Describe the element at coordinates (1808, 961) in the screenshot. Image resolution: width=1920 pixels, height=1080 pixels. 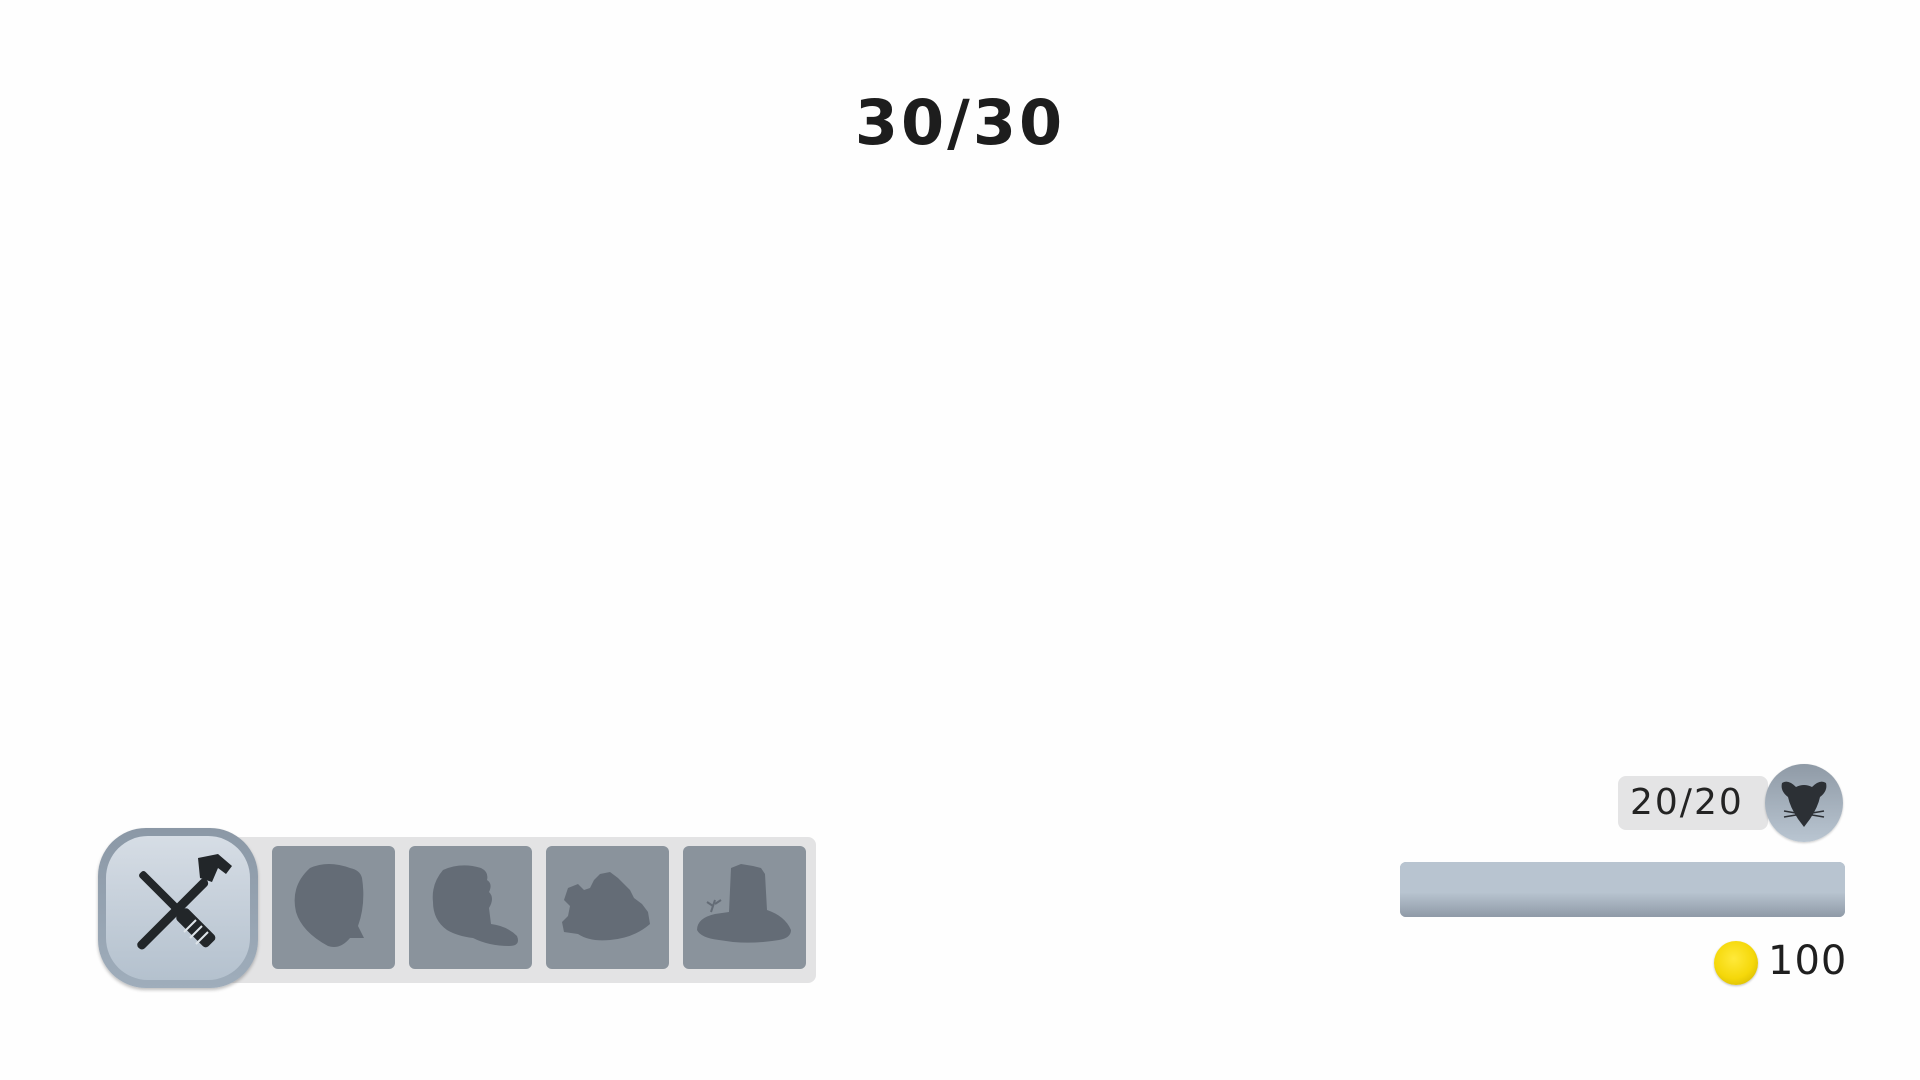
I see `coin-counter: 100` at that location.